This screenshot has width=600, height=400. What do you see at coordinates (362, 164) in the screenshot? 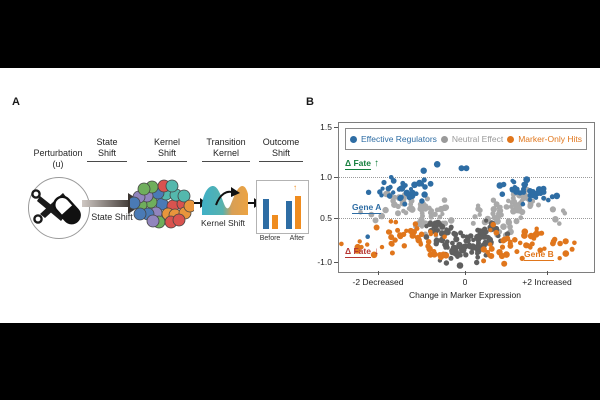
I see `annotation-delta-fate-up: Δ Fate ↑` at bounding box center [362, 164].